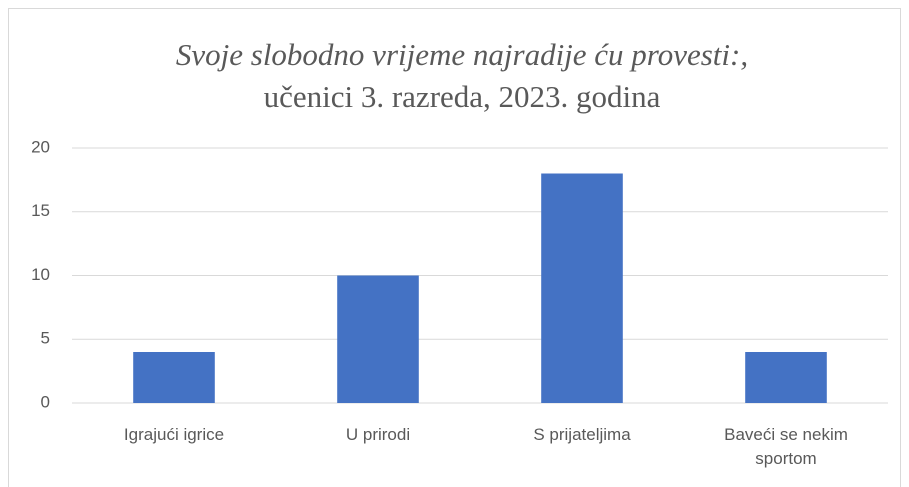 The height and width of the screenshot is (487, 909). I want to click on y-tick-label: 20, so click(40, 146).